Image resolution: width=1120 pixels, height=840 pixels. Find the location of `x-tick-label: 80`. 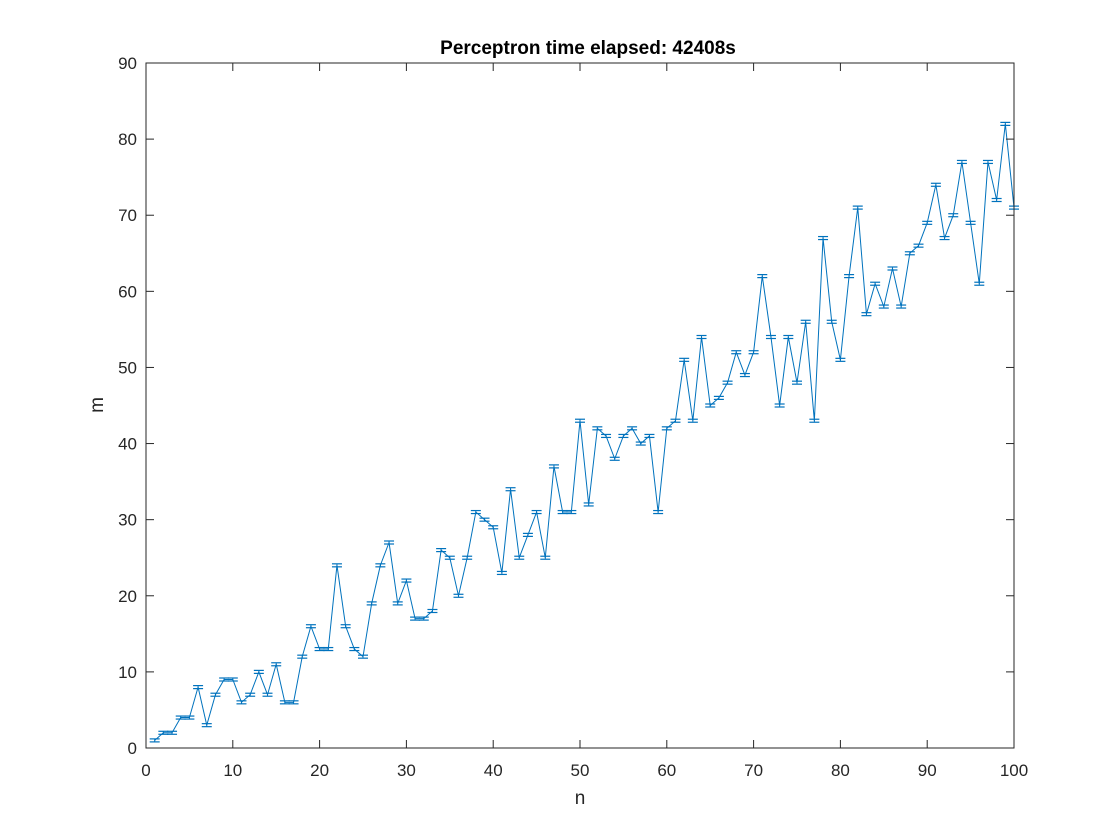

x-tick-label: 80 is located at coordinates (840, 770).